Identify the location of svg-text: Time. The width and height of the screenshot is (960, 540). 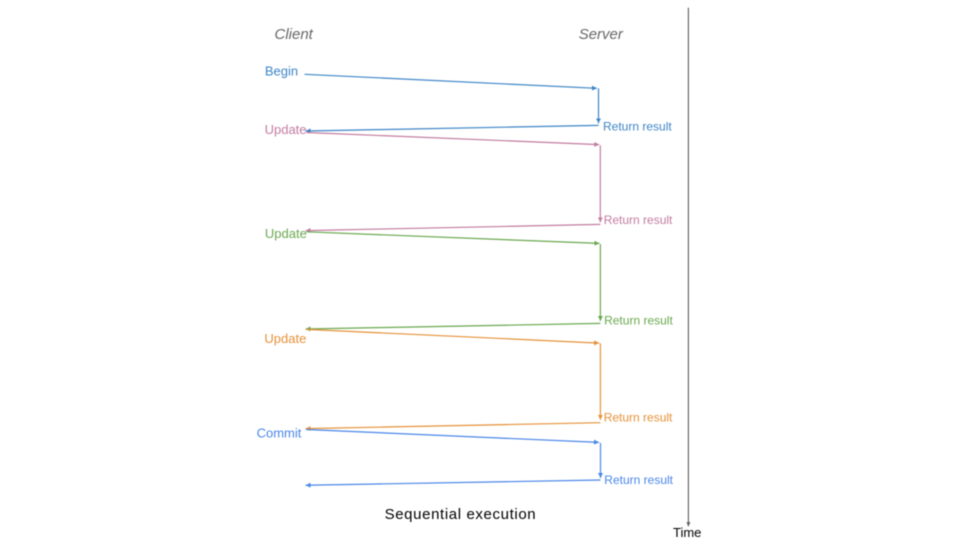
(687, 532).